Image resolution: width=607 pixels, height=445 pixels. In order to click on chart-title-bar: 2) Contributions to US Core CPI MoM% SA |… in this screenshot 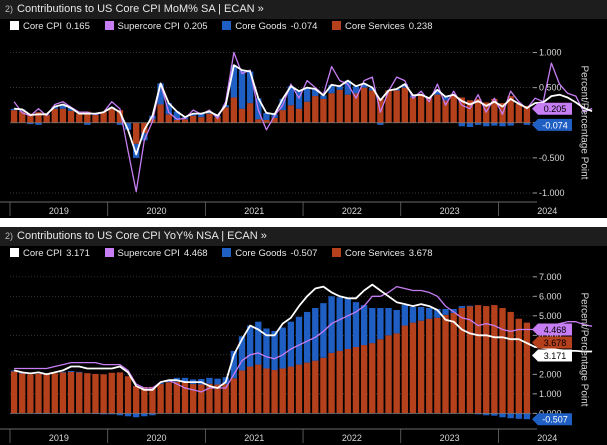, I will do `click(303, 9)`.